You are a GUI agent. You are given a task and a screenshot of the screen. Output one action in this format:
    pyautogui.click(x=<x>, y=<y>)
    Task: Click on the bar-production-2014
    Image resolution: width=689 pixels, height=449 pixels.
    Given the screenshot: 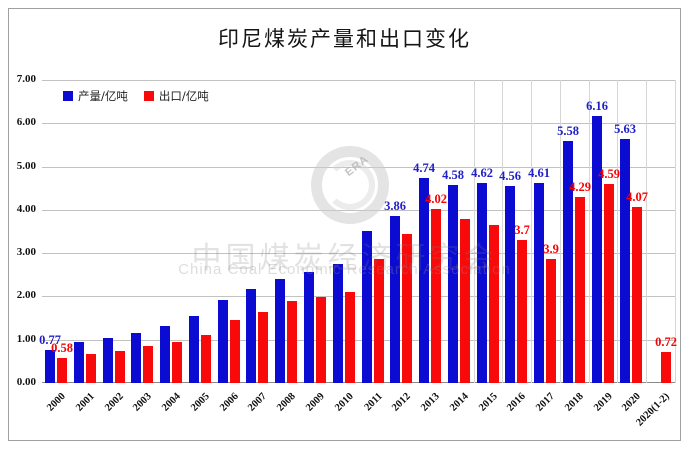 What is the action you would take?
    pyautogui.click(x=453, y=284)
    